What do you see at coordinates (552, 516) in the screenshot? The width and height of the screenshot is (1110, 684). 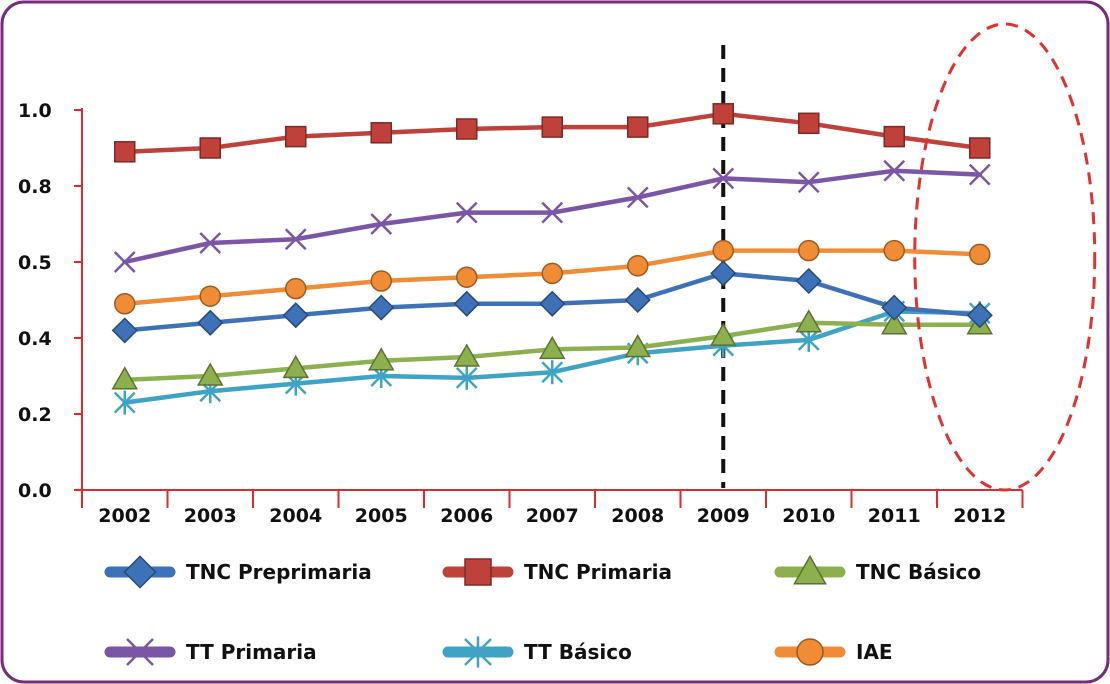 I see `x-tick-label: 2007` at bounding box center [552, 516].